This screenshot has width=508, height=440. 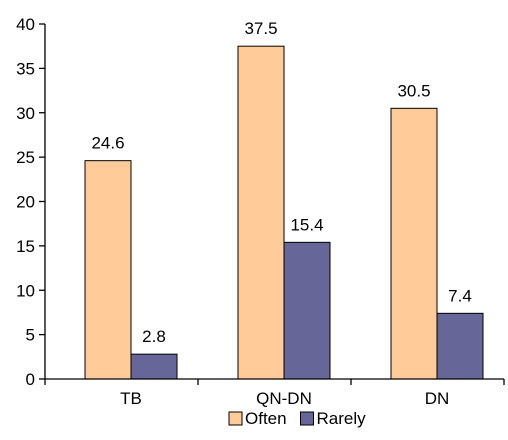 I want to click on data-label-often-qn-dn: 37.5, so click(x=260, y=28).